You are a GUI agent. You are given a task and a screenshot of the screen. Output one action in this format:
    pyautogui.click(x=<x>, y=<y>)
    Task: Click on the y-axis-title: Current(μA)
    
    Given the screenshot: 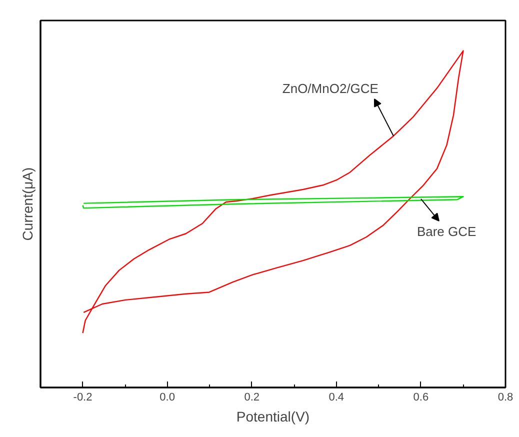 What is the action you would take?
    pyautogui.click(x=28, y=204)
    